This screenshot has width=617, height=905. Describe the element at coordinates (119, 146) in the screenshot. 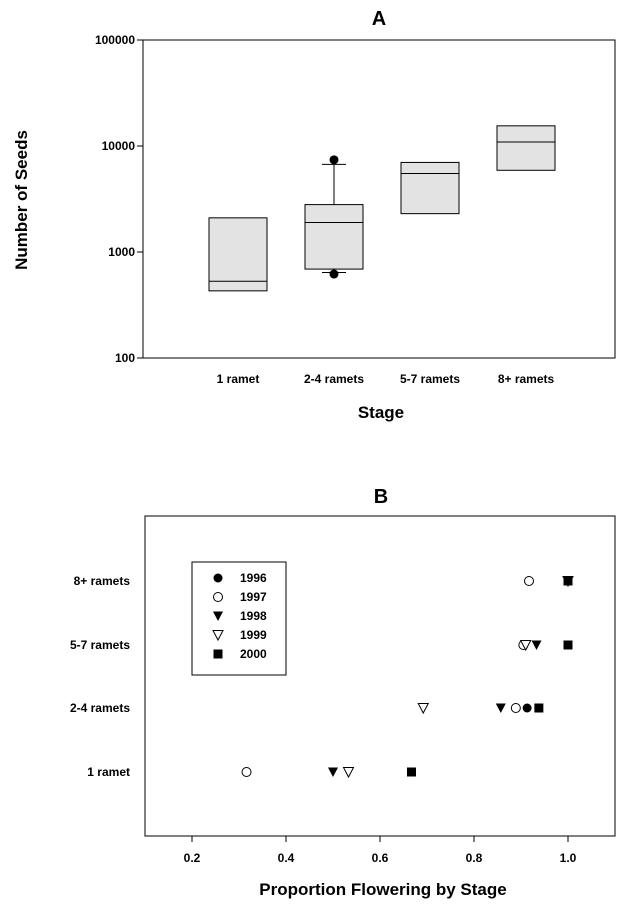

I see `y-tick-label: 10000` at that location.